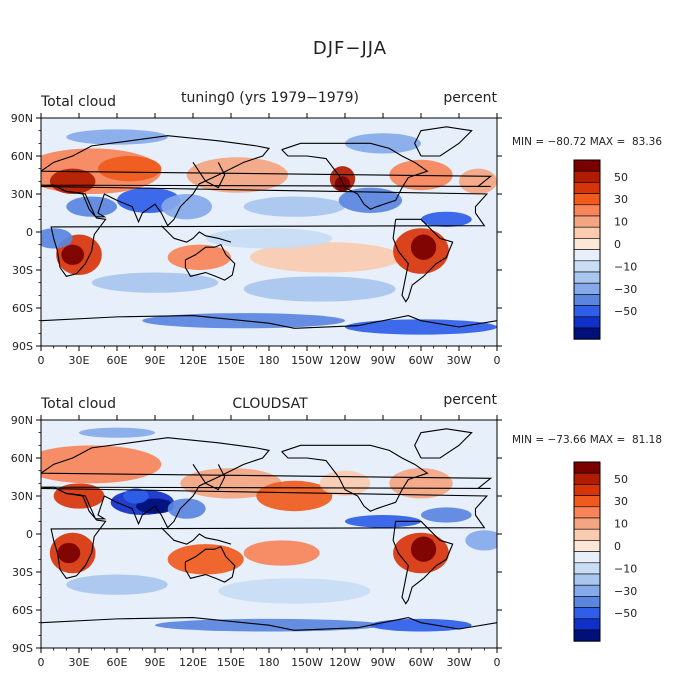 The height and width of the screenshot is (700, 700). I want to click on bottom-center-title: CLOUDSAT, so click(270, 404).